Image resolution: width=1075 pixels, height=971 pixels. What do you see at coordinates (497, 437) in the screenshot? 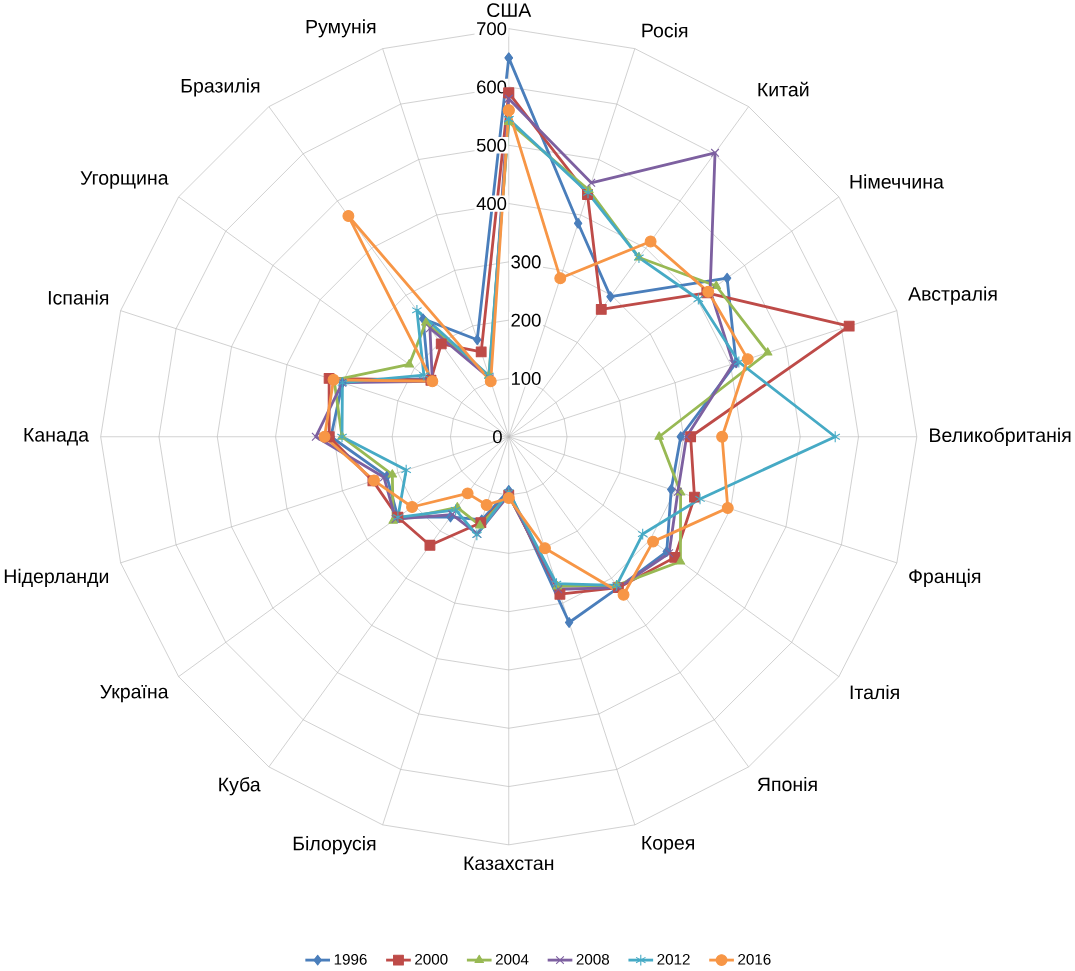
I see `y-tick-label: 0` at bounding box center [497, 437].